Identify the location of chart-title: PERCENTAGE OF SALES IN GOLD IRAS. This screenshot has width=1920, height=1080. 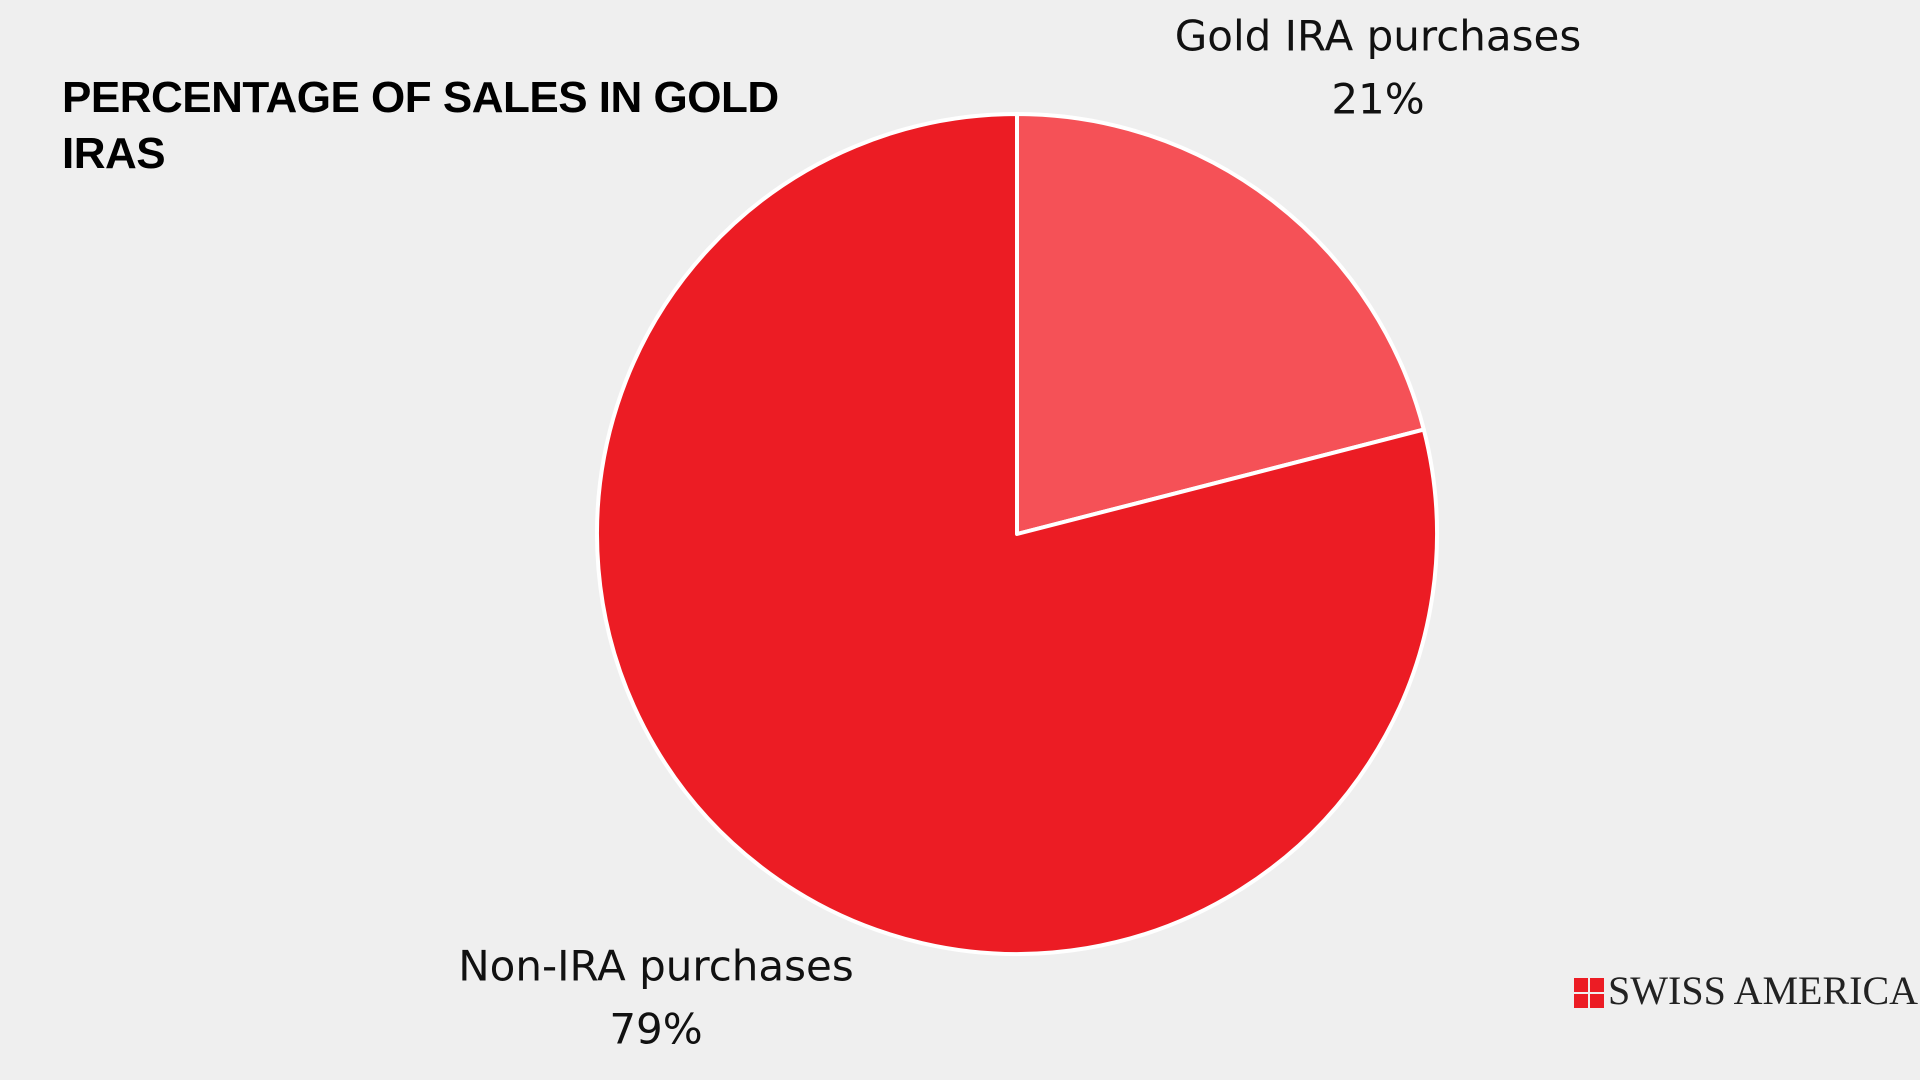
(420, 125).